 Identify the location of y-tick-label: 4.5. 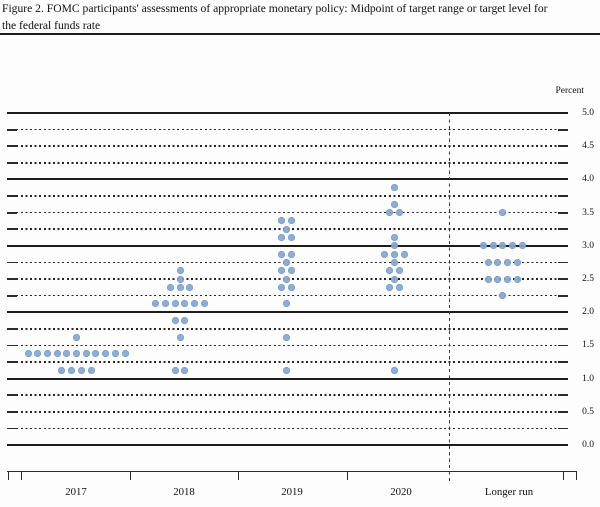
(588, 146).